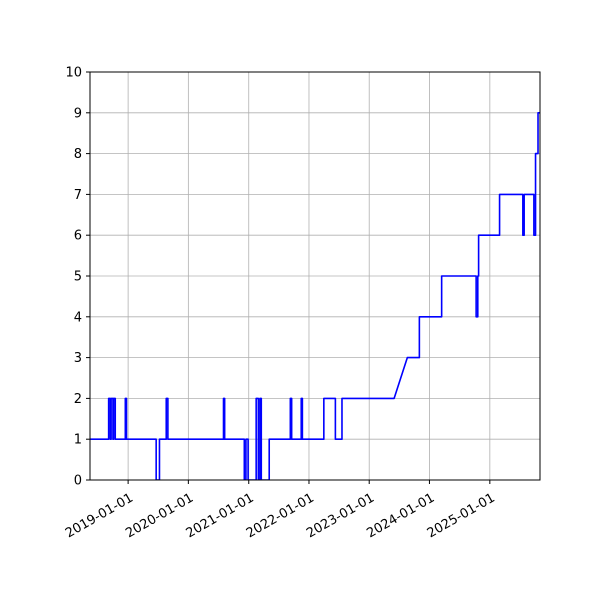 The width and height of the screenshot is (600, 600). What do you see at coordinates (78, 113) in the screenshot?
I see `y-tick-label: 9` at bounding box center [78, 113].